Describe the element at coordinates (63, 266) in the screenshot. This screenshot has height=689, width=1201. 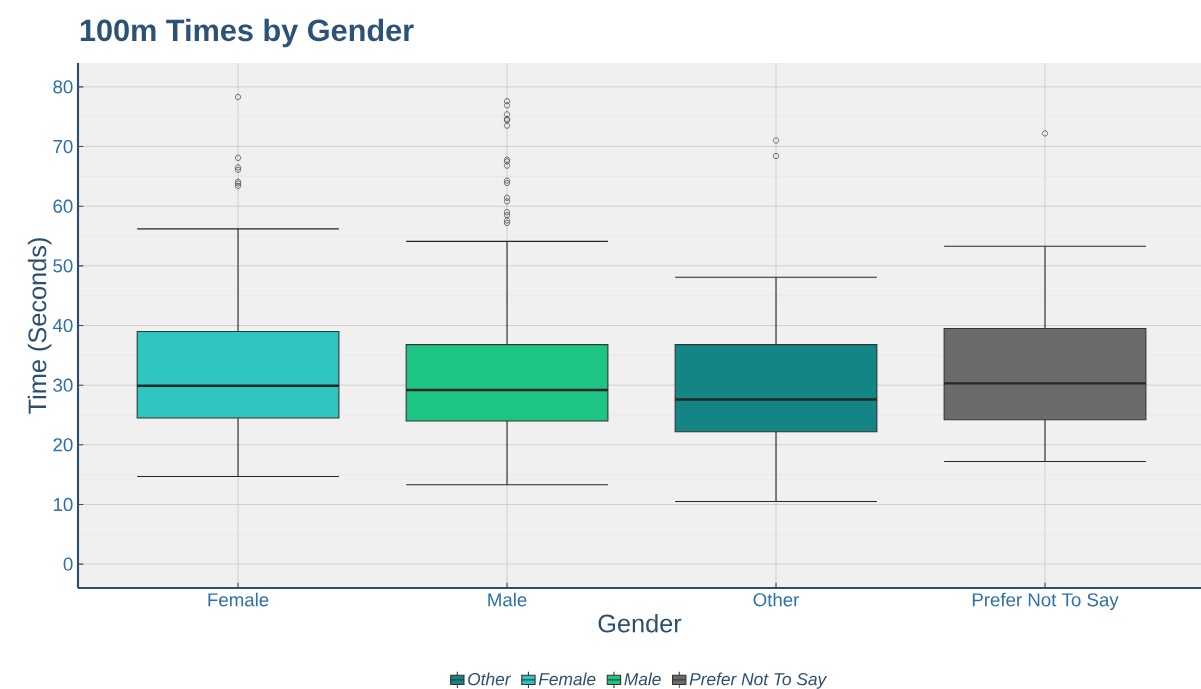
I see `y-tick-label: 50` at that location.